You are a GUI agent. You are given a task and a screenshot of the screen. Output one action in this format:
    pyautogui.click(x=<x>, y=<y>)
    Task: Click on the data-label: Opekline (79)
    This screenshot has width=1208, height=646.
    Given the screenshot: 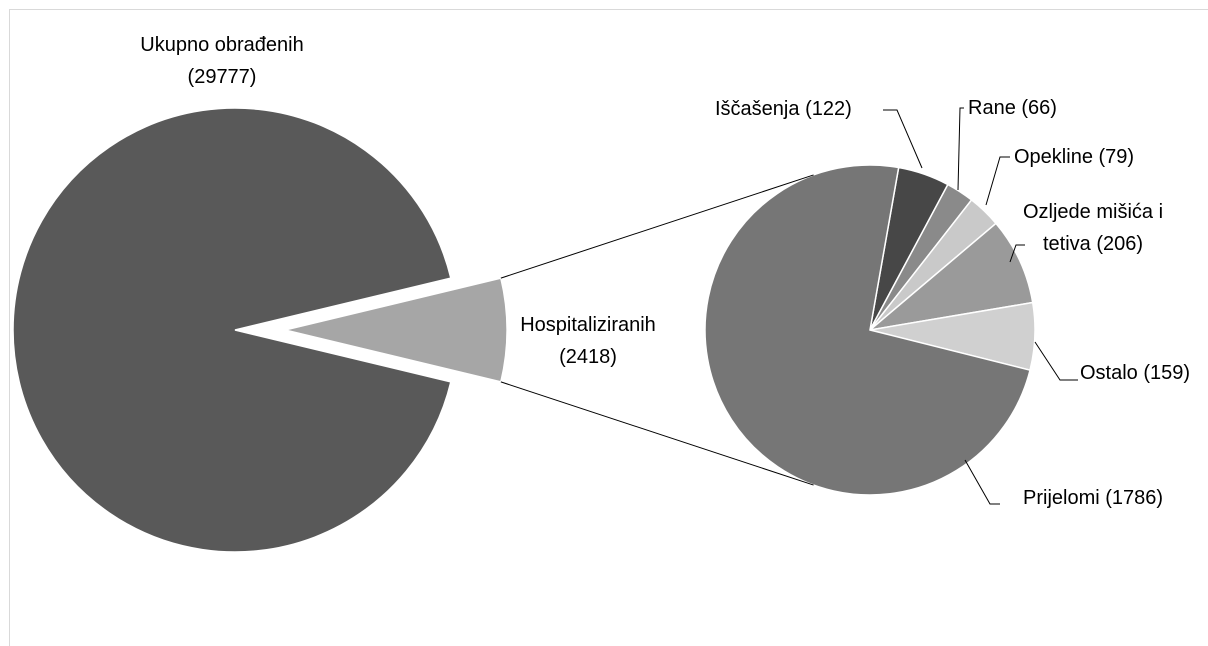 What is the action you would take?
    pyautogui.click(x=1074, y=157)
    